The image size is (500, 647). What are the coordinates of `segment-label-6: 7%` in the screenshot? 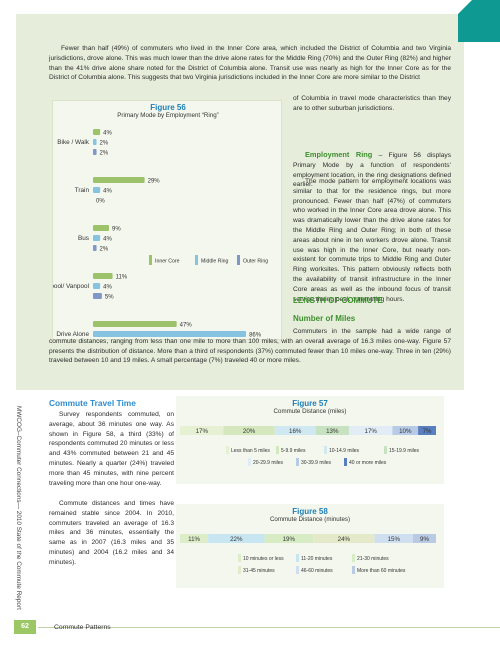 It's located at (427, 431).